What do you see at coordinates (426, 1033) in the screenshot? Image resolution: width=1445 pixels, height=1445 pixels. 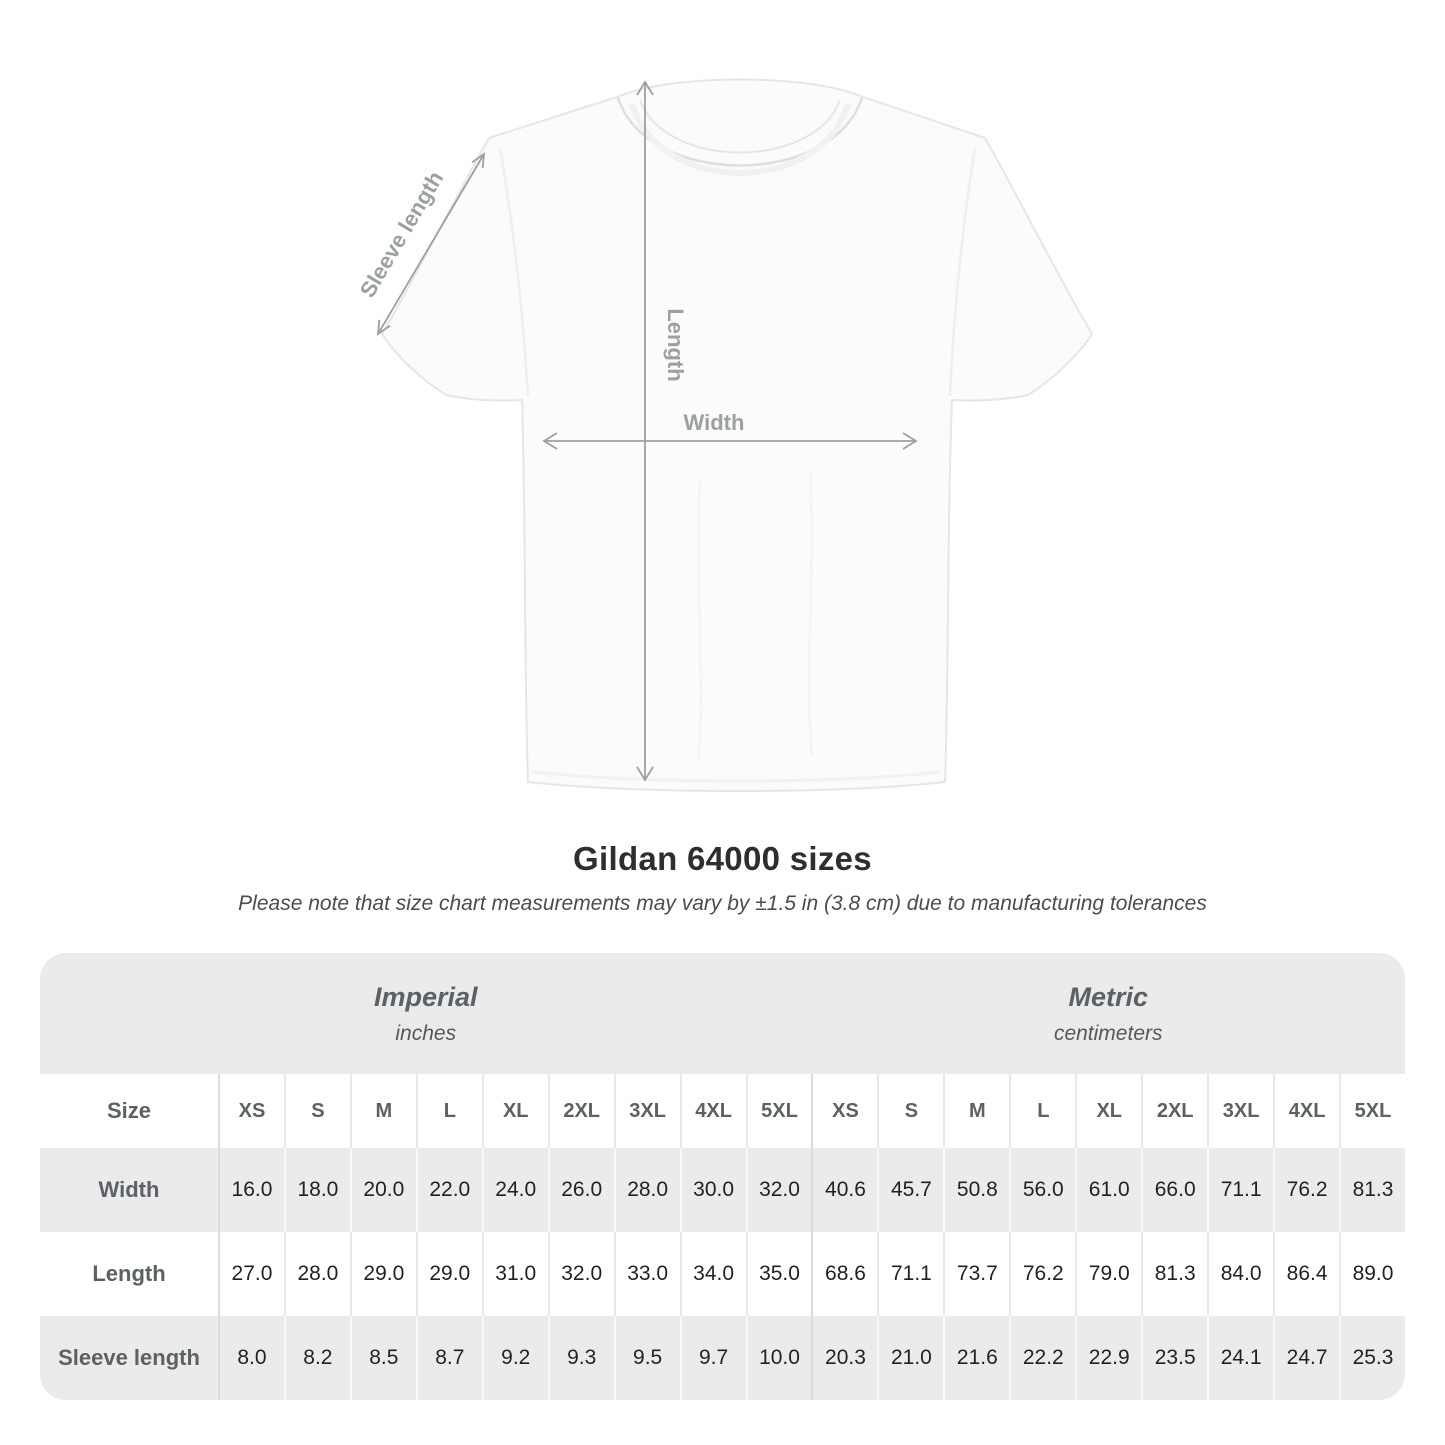 I see `imperial-unit: inches` at bounding box center [426, 1033].